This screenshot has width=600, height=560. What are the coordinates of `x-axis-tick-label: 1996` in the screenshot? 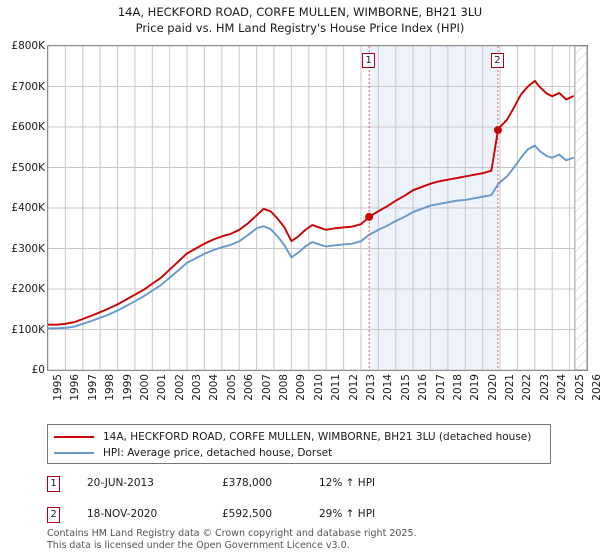 It's located at (75, 387).